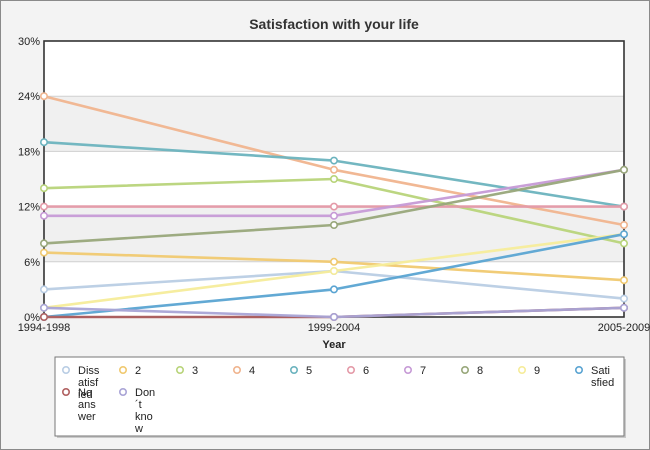  What do you see at coordinates (32, 263) in the screenshot?
I see `y-tick-label: 6%` at bounding box center [32, 263].